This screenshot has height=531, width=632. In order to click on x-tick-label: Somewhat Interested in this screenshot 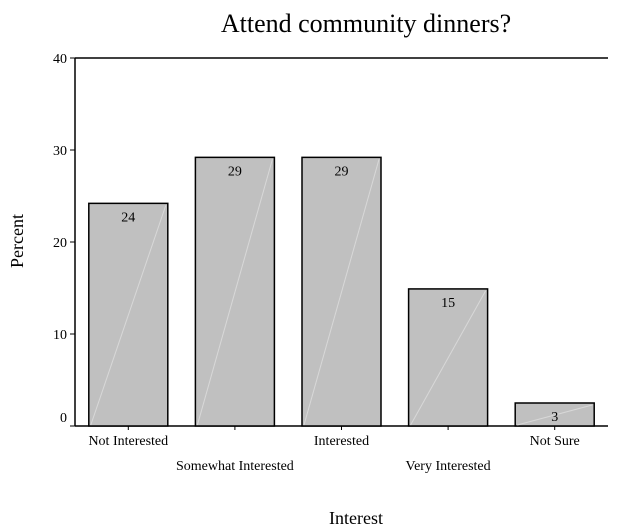, I will do `click(235, 466)`.